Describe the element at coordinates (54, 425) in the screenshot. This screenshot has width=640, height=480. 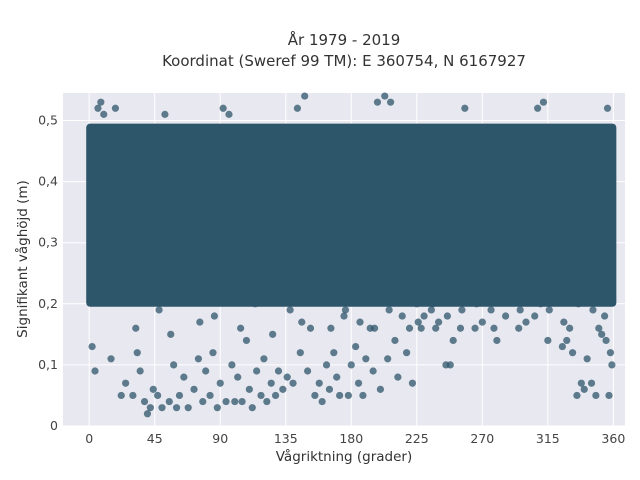
I see `y-tick-label: 0` at that location.